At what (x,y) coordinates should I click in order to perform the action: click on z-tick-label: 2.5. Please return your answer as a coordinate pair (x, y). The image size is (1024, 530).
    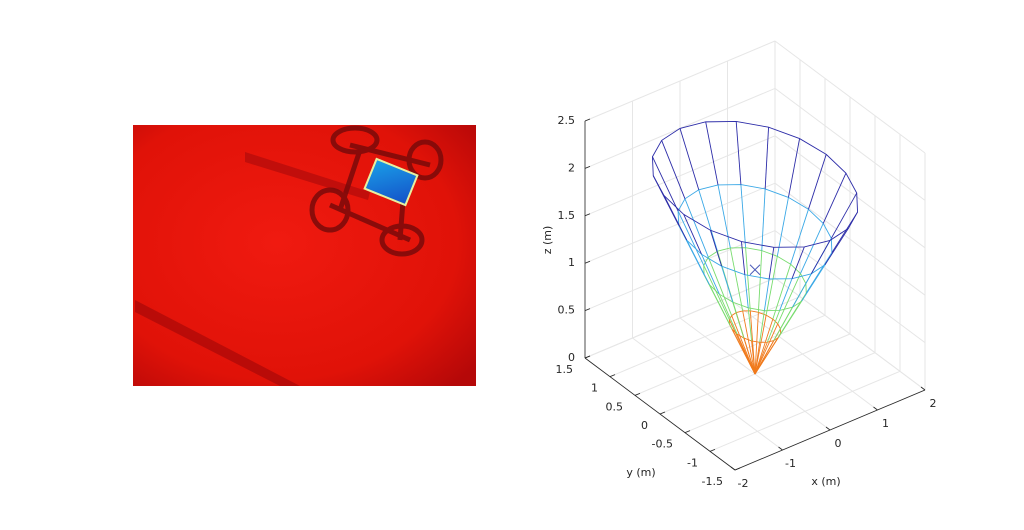
    Looking at the image, I should click on (567, 120).